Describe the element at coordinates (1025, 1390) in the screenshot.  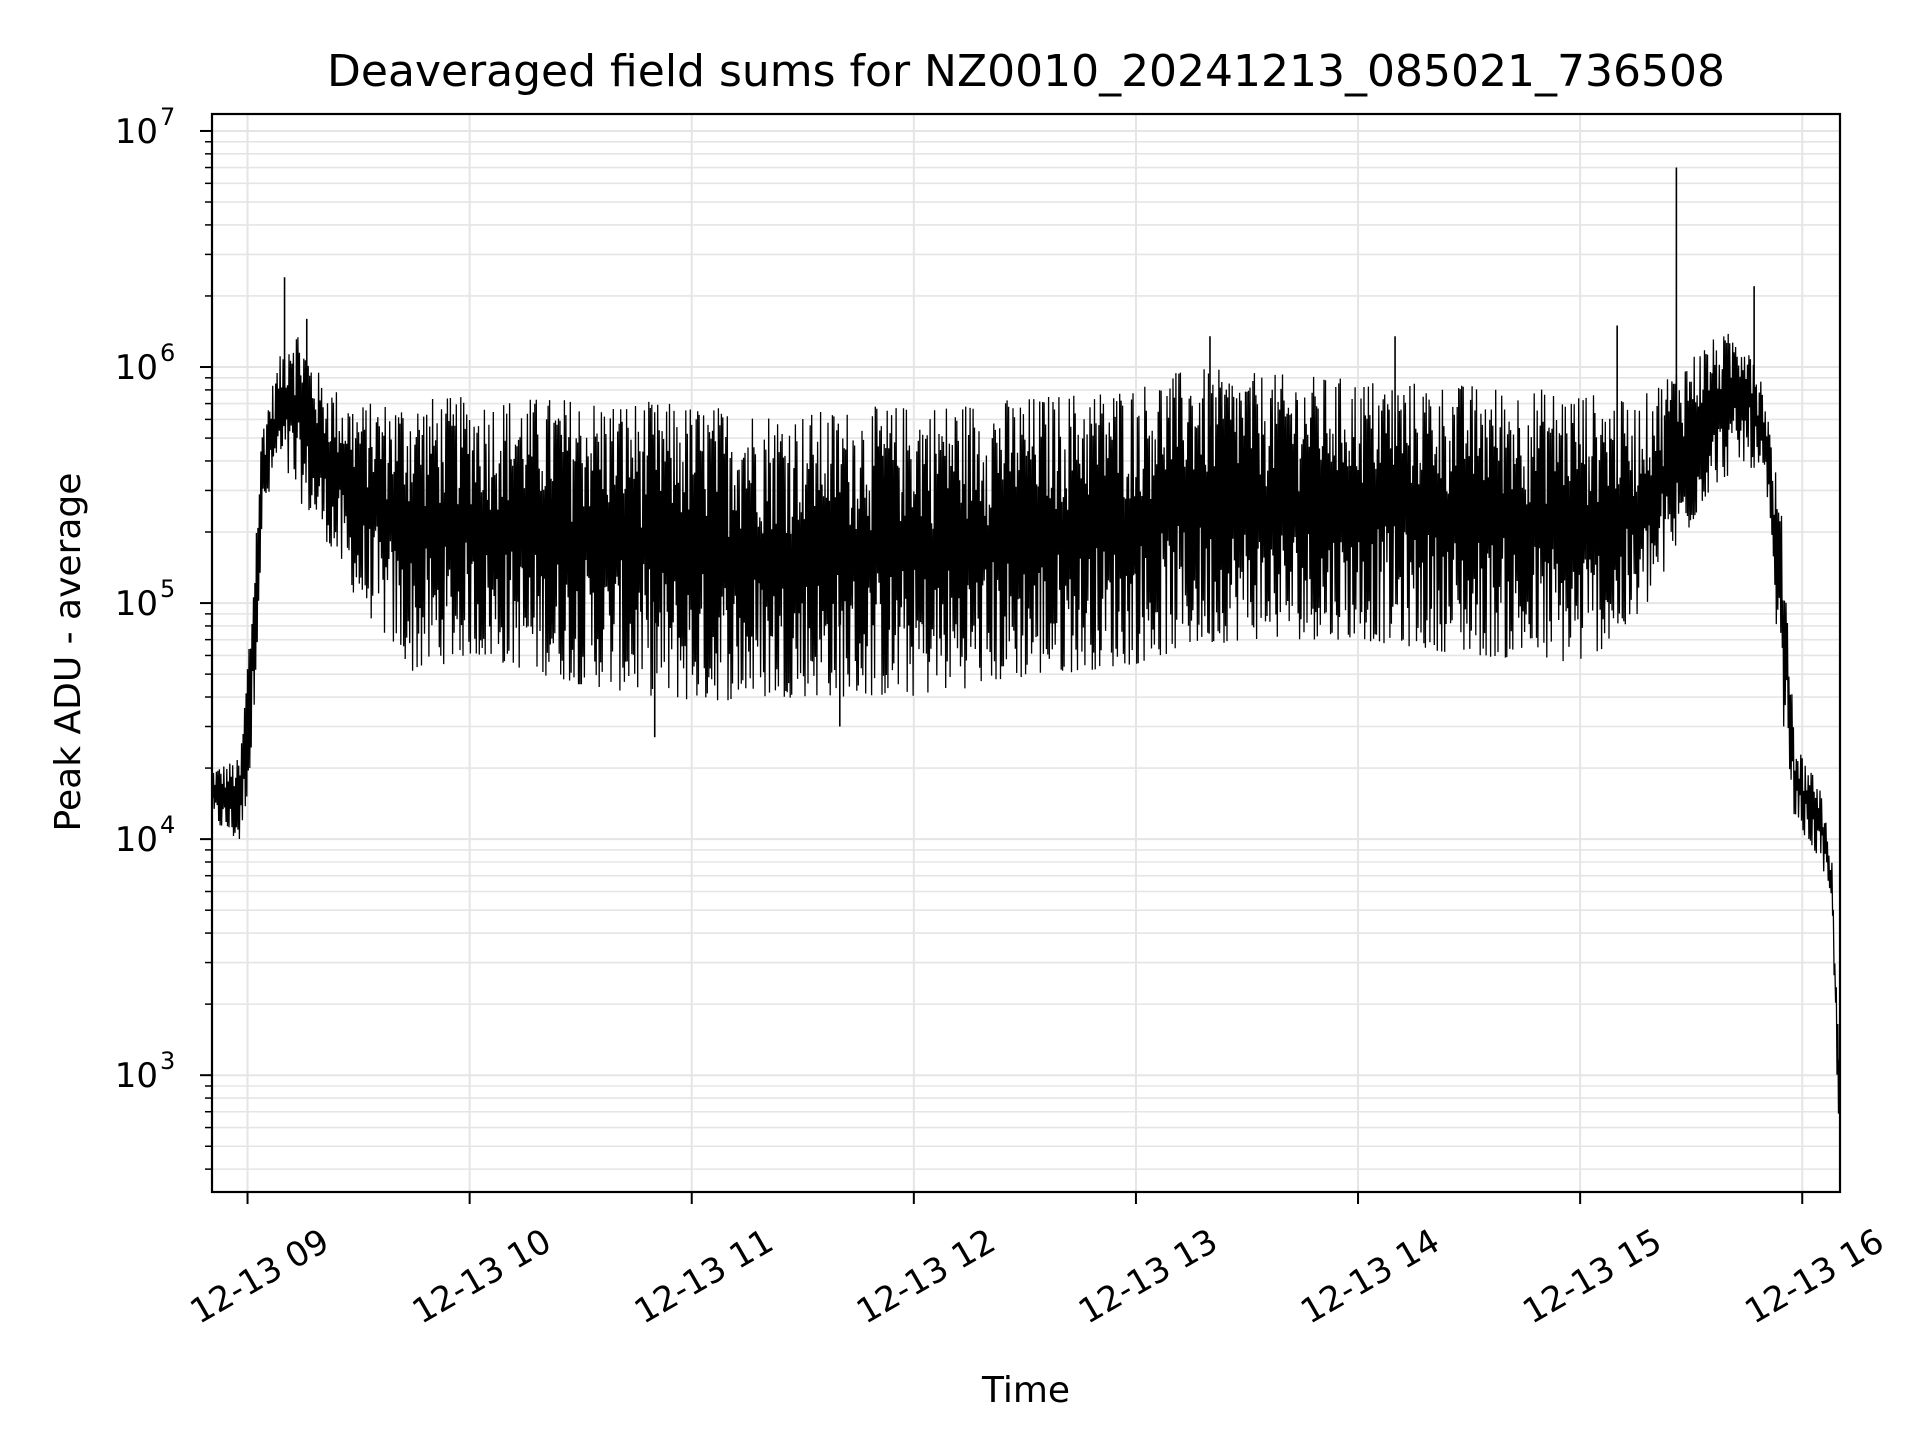
I see `x-axis-title: Time` at that location.